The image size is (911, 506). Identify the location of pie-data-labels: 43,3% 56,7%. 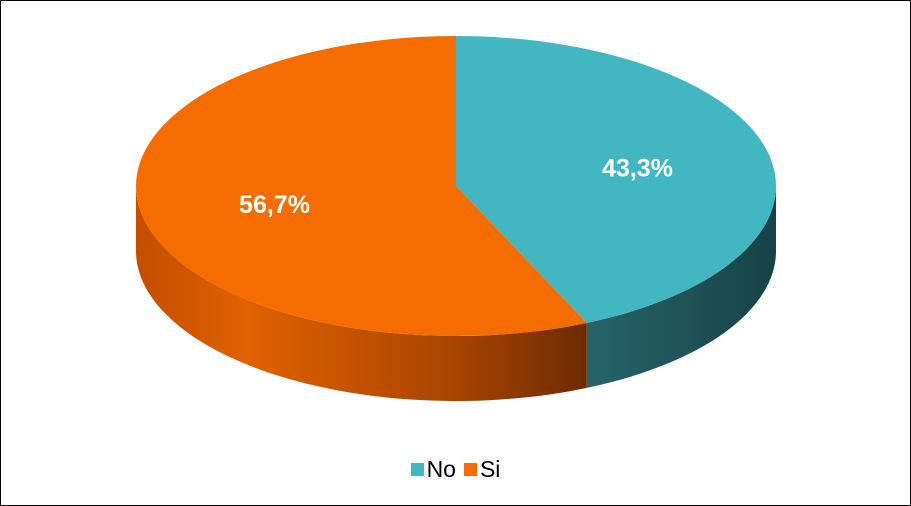
(456, 186).